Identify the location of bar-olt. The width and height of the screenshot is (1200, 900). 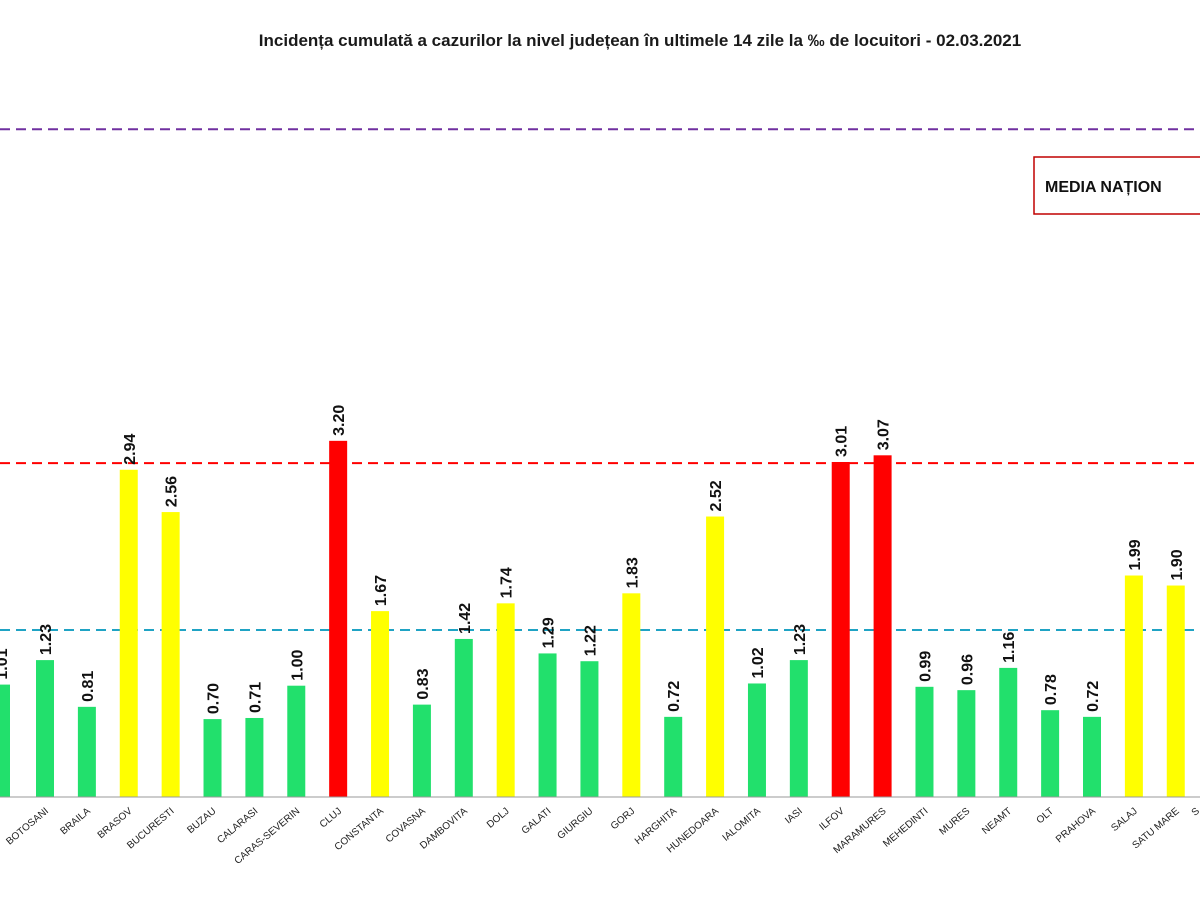
(1050, 753).